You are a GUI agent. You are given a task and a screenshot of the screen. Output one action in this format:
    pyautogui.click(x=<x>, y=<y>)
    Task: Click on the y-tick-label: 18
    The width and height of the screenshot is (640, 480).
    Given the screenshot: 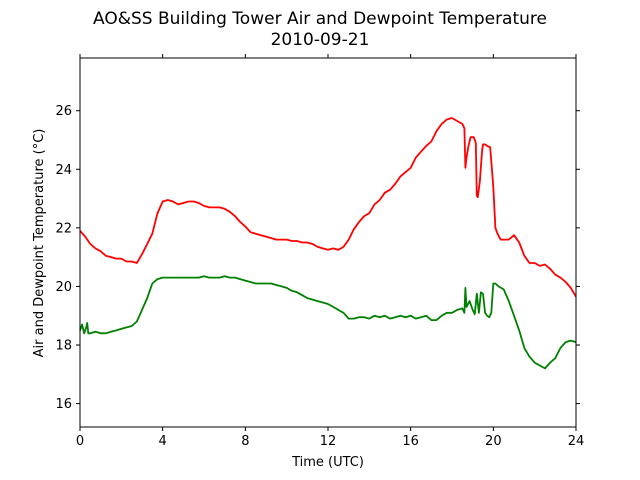 What is the action you would take?
    pyautogui.click(x=63, y=346)
    